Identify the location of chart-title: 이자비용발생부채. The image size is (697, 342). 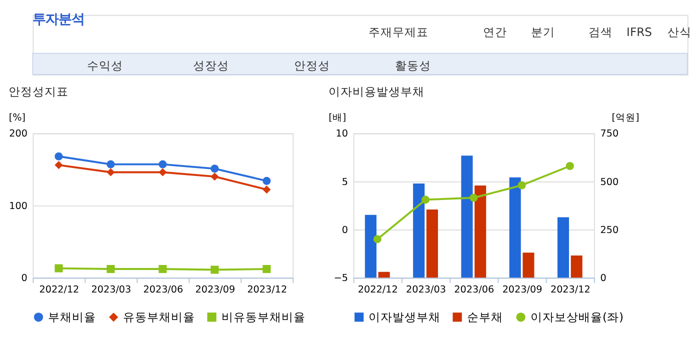
(376, 91).